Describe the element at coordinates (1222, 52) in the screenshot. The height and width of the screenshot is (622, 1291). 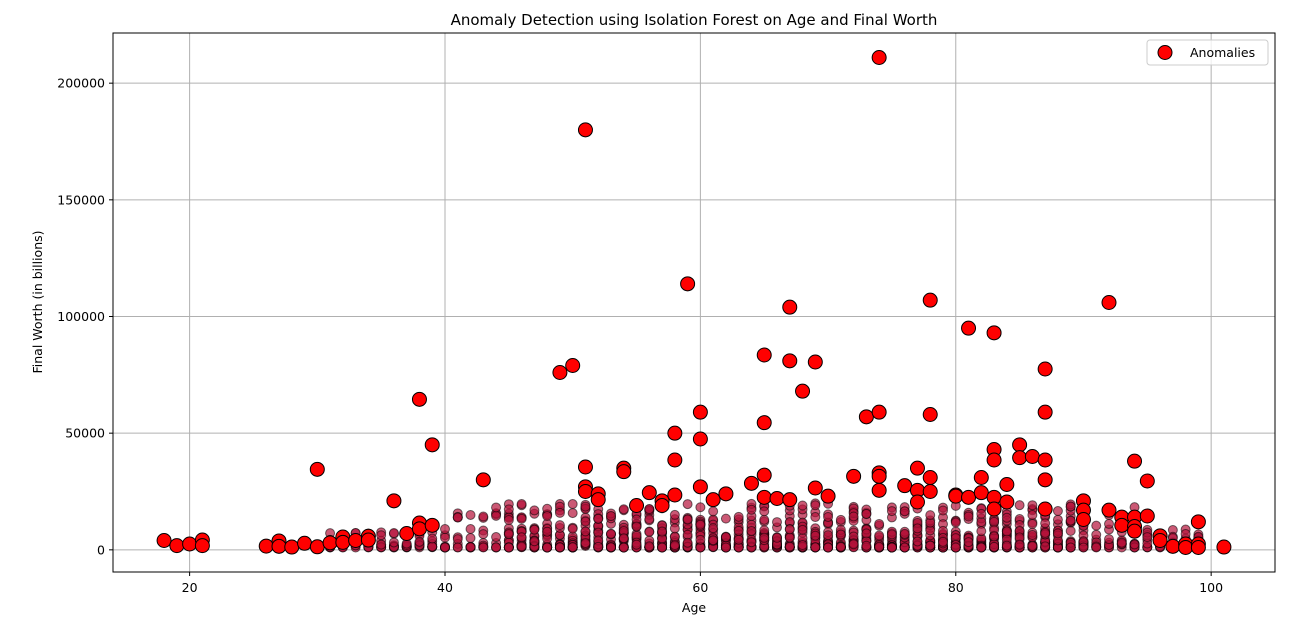
I see `legend-label-anomalies: Anomalies` at that location.